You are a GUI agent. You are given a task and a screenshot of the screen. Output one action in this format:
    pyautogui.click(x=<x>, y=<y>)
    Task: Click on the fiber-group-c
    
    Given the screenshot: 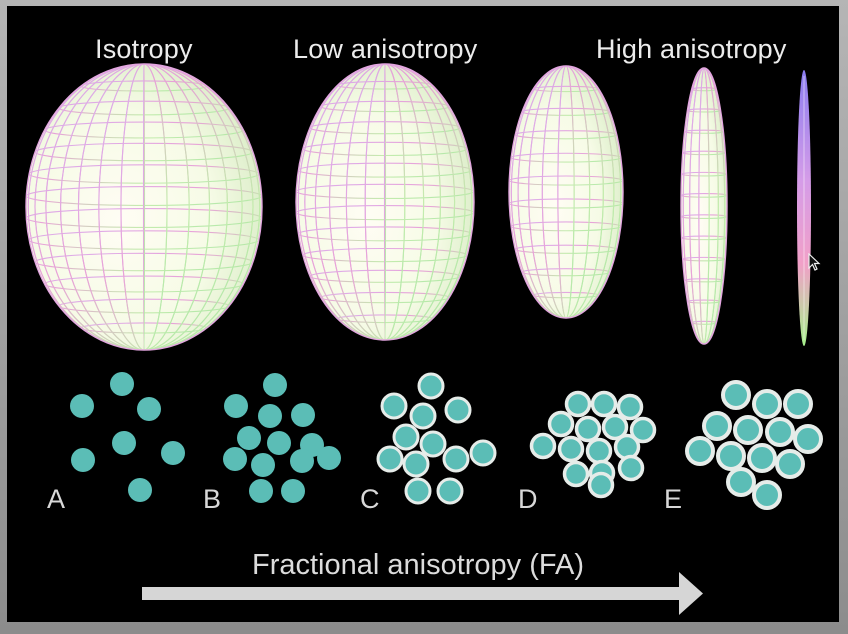 What is the action you would take?
    pyautogui.click(x=436, y=438)
    